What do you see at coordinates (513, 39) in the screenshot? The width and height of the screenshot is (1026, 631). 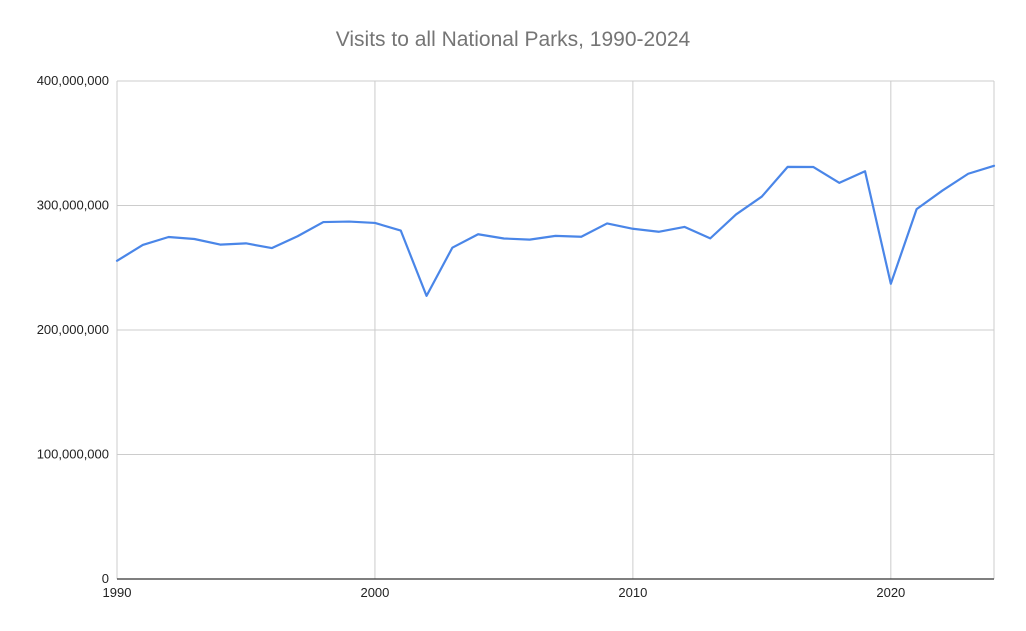 I see `chart-title: Visits to all National Parks, 1990-2024` at bounding box center [513, 39].